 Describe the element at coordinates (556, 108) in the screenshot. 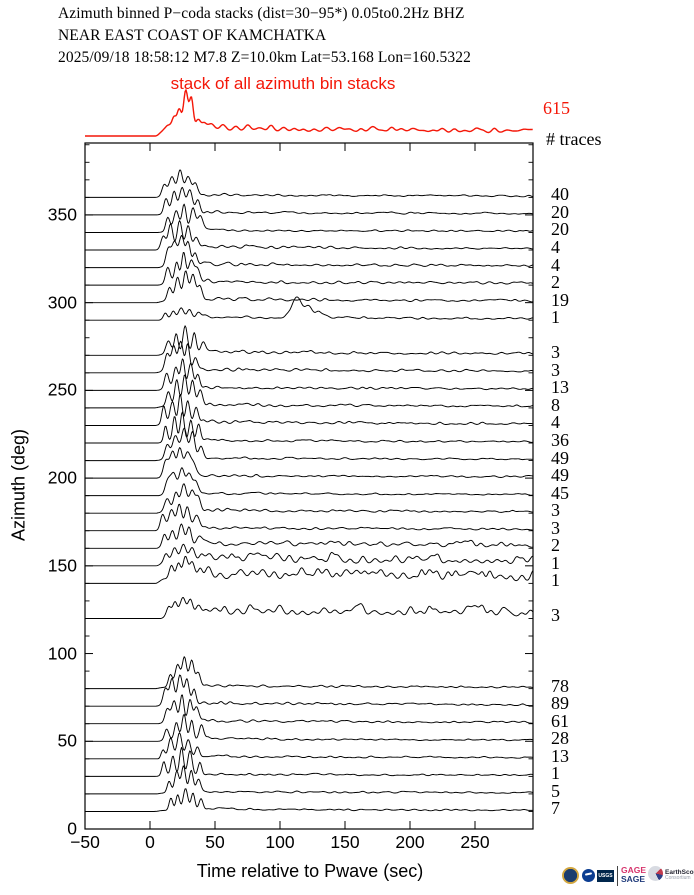

I see `stack-total-count: 615` at that location.